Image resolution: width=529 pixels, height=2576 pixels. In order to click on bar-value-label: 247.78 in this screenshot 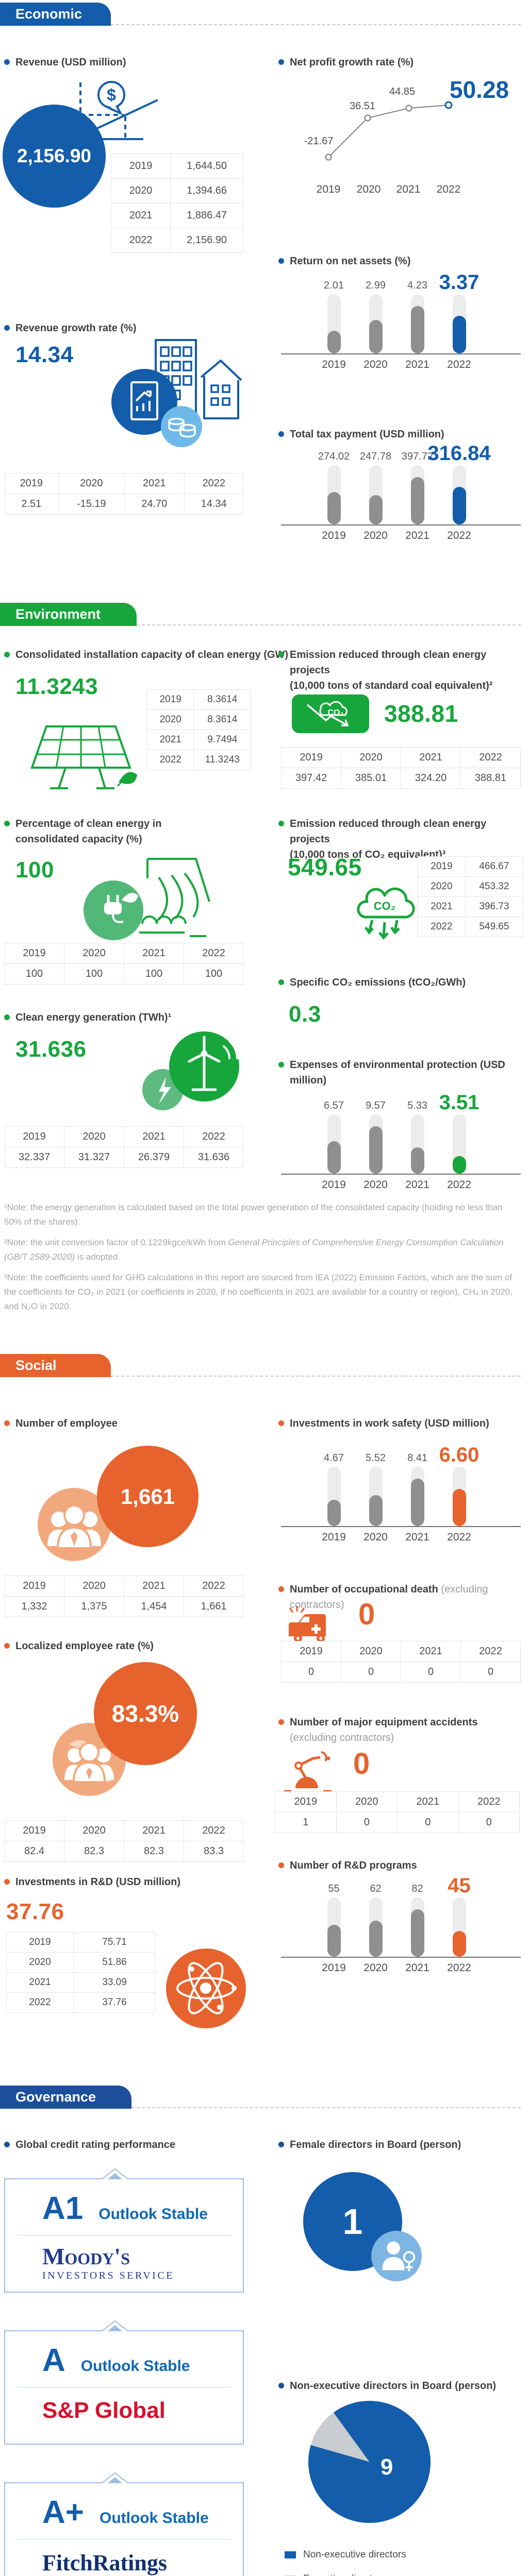, I will do `click(376, 456)`.